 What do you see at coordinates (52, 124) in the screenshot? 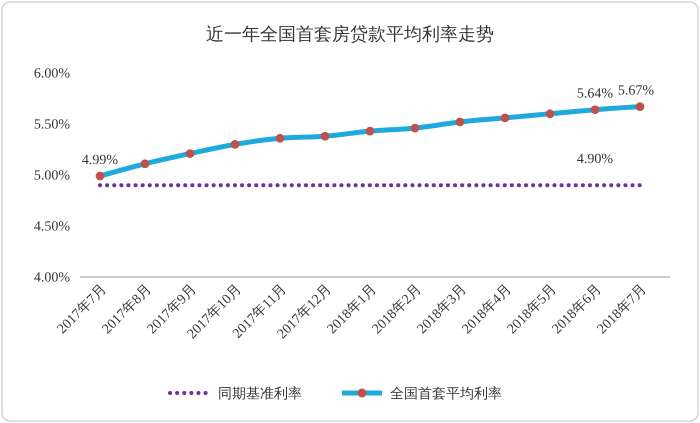
I see `y-tick-label: 5.50%` at bounding box center [52, 124].